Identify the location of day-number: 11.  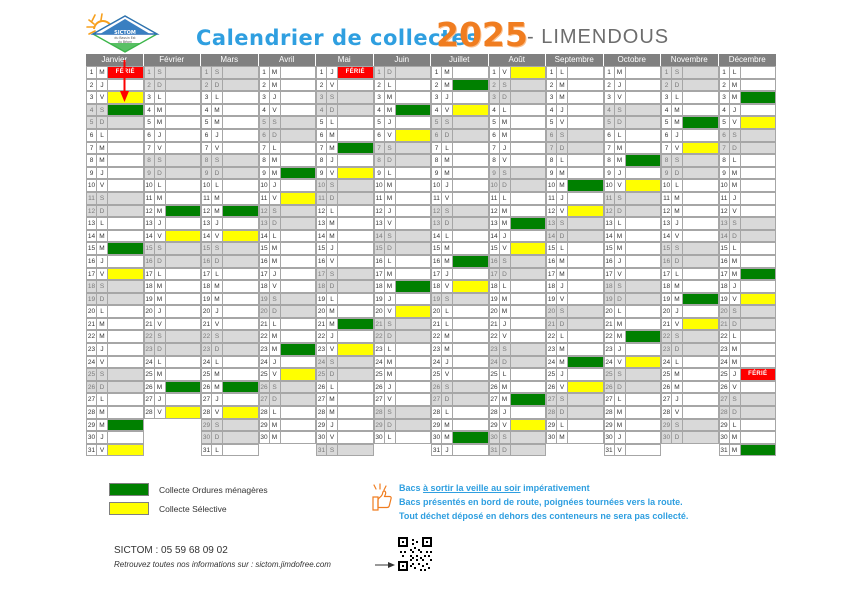
(551, 198).